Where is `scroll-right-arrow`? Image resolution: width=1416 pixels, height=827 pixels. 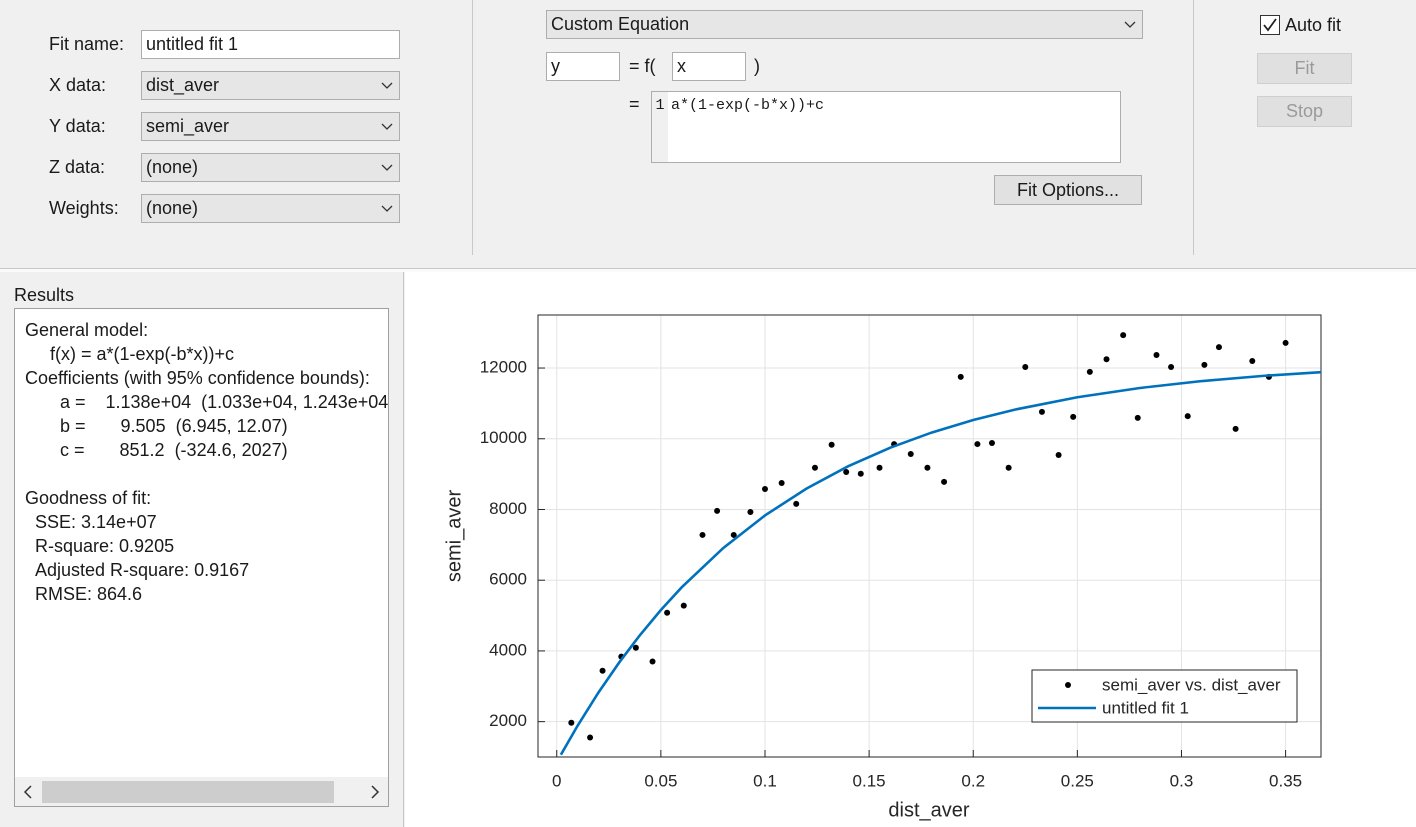
scroll-right-arrow is located at coordinates (375, 792).